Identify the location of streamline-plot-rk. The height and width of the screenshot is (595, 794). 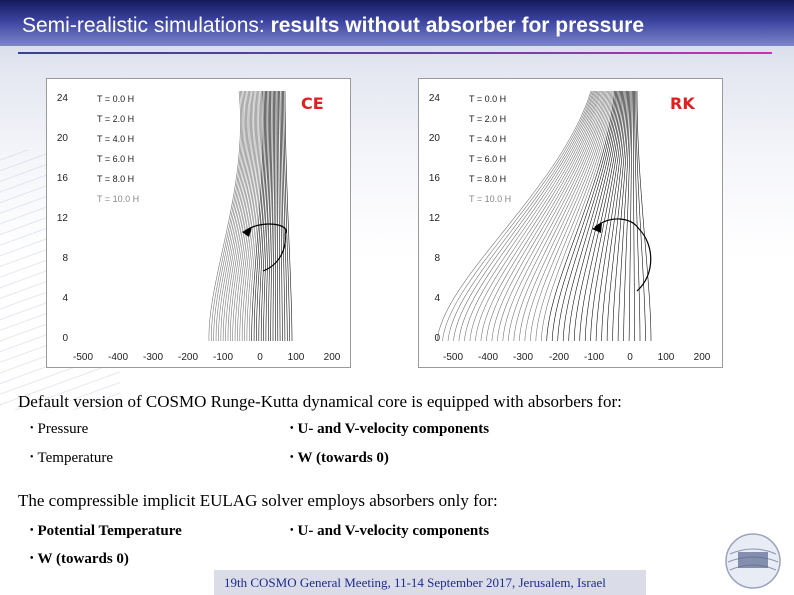
(544, 216).